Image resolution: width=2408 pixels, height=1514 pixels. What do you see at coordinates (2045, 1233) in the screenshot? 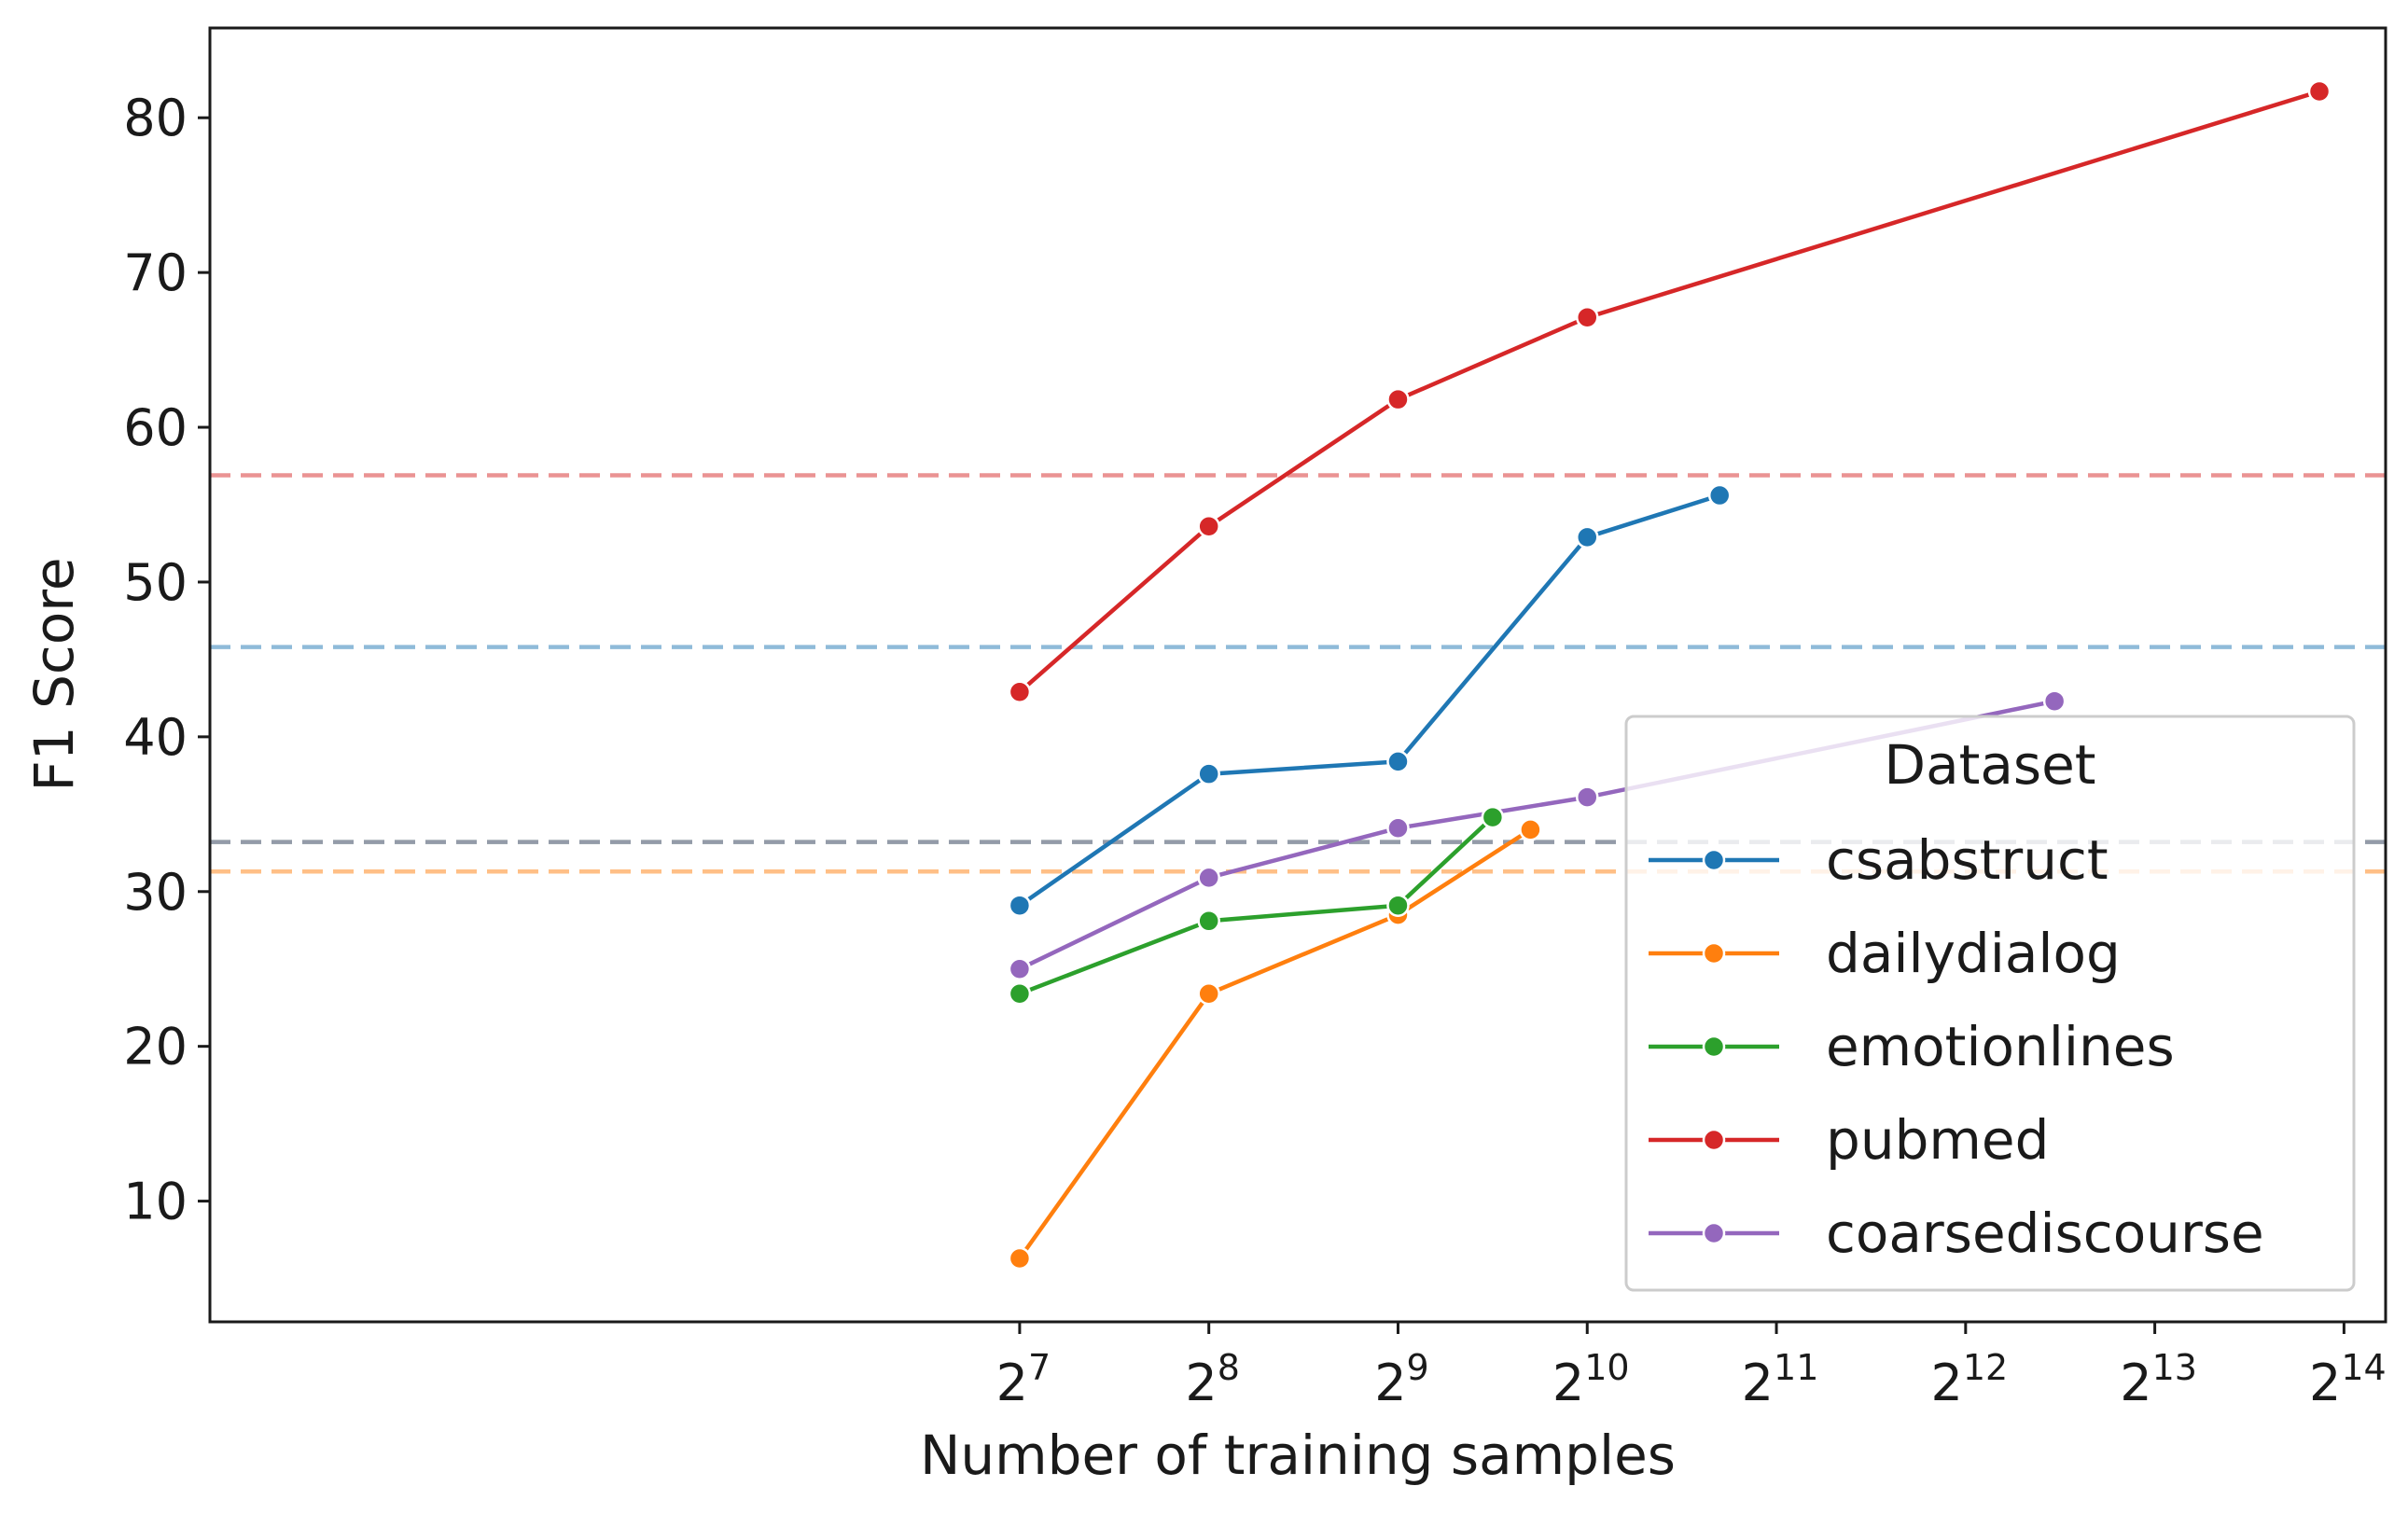
I see `legend-label: coarsediscourse` at bounding box center [2045, 1233].